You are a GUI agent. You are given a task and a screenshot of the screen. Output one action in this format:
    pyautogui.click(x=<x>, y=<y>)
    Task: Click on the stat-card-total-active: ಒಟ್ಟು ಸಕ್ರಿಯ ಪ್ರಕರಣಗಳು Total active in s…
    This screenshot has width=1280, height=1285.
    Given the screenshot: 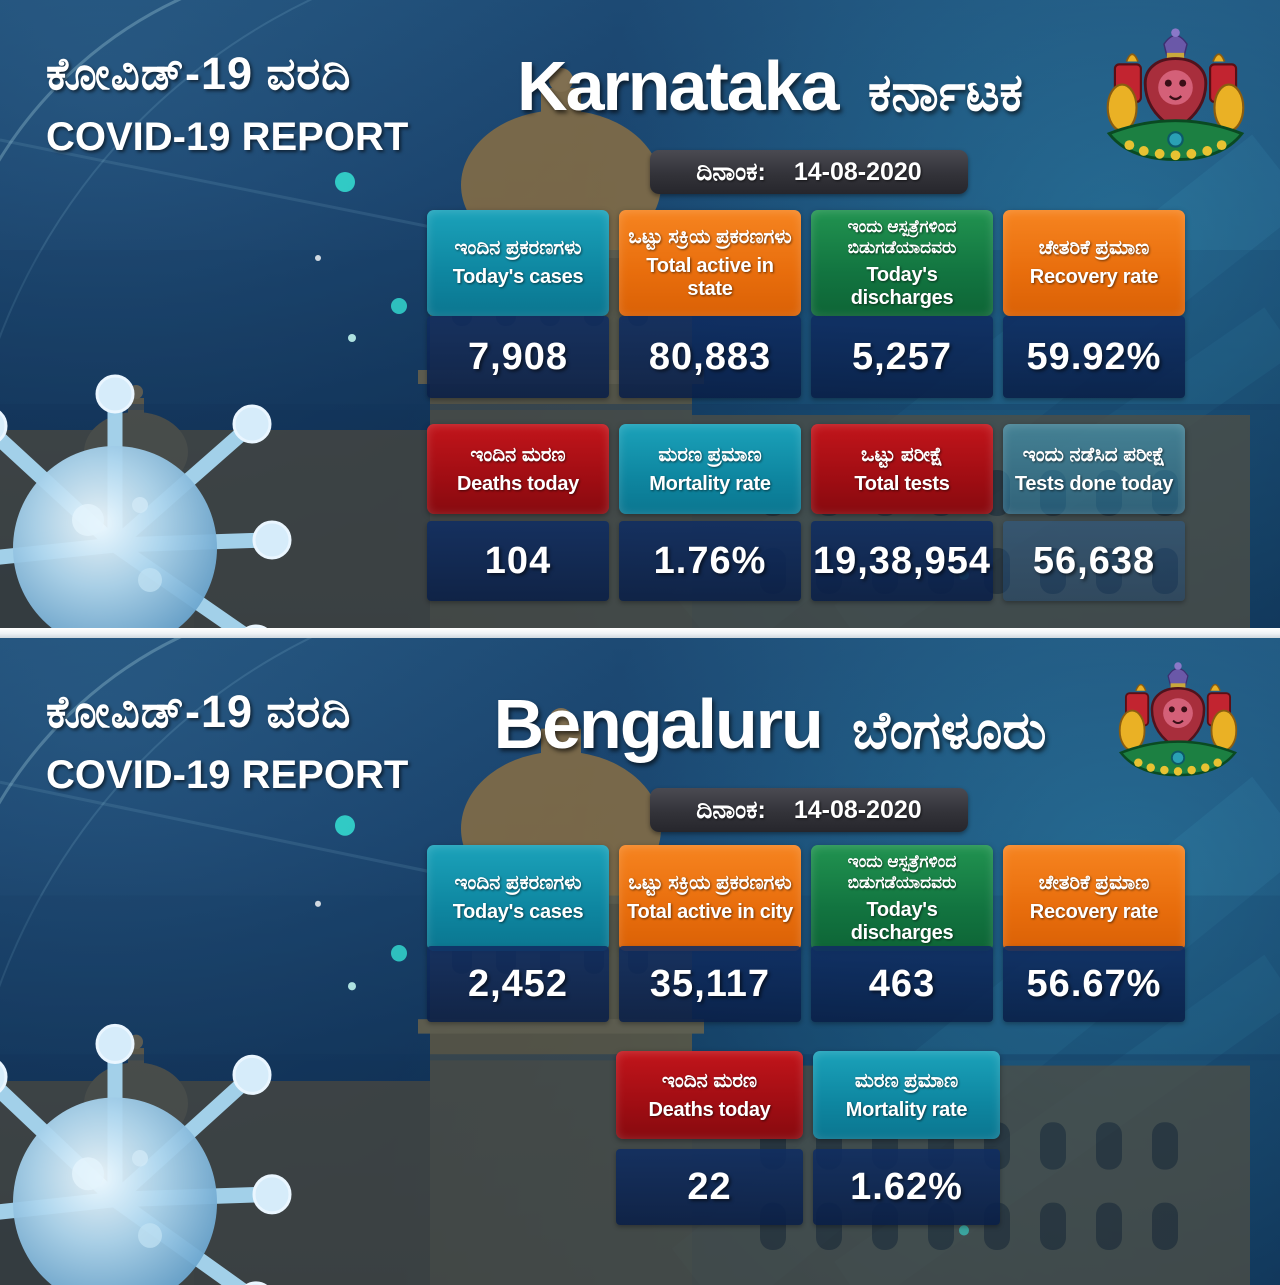 What is the action you would take?
    pyautogui.click(x=710, y=263)
    